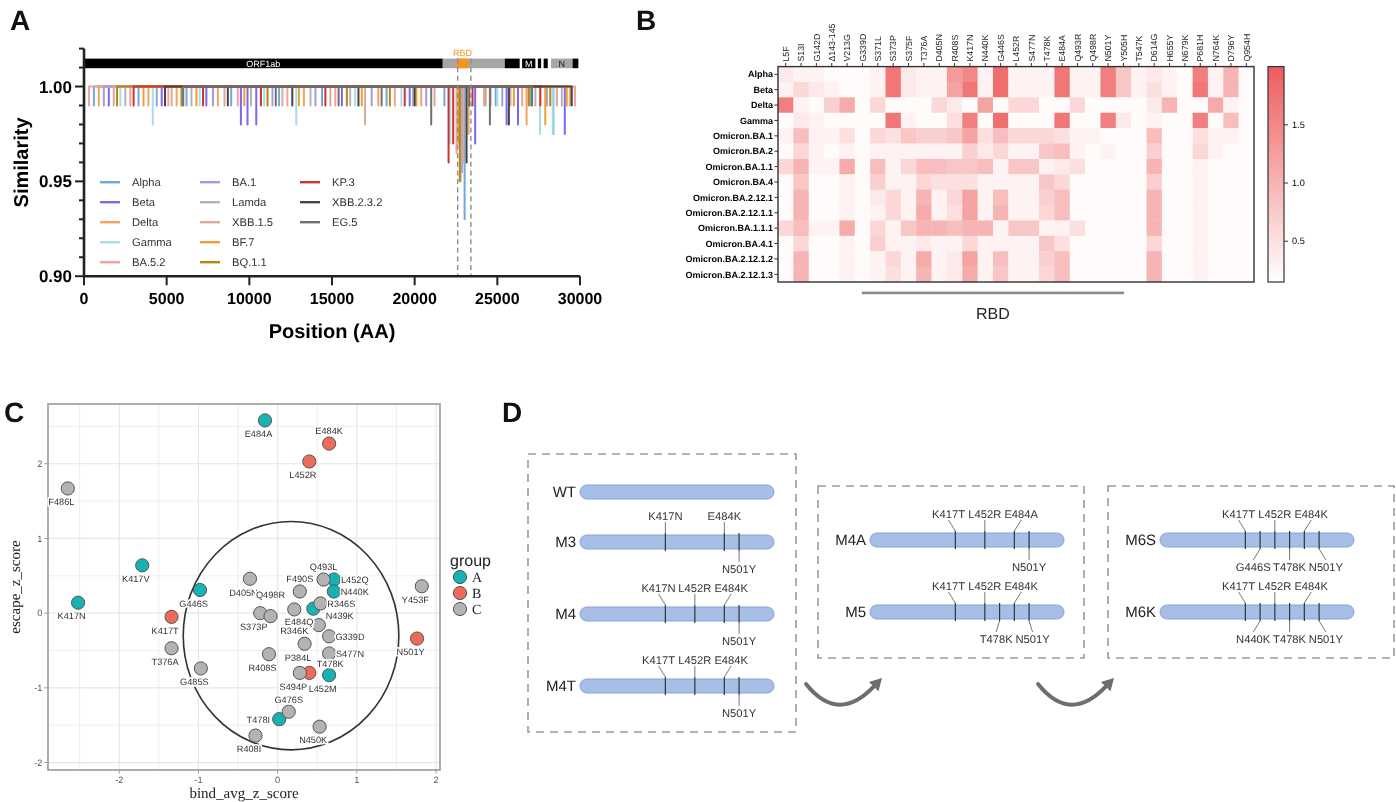  What do you see at coordinates (993, 314) in the screenshot?
I see `text: RBD` at bounding box center [993, 314].